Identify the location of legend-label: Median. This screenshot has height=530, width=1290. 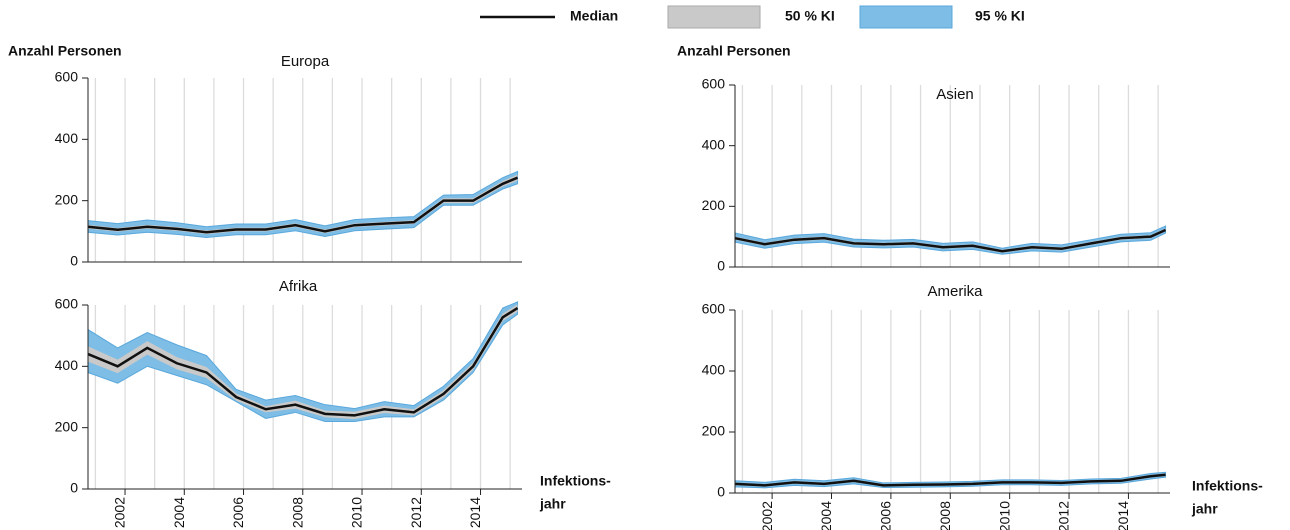
(594, 16).